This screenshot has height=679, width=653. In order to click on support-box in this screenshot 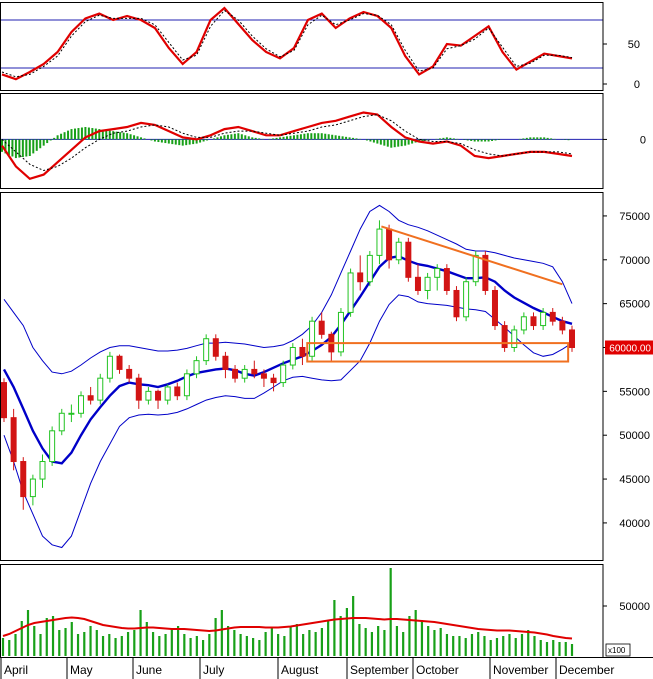, I will do `click(438, 352)`.